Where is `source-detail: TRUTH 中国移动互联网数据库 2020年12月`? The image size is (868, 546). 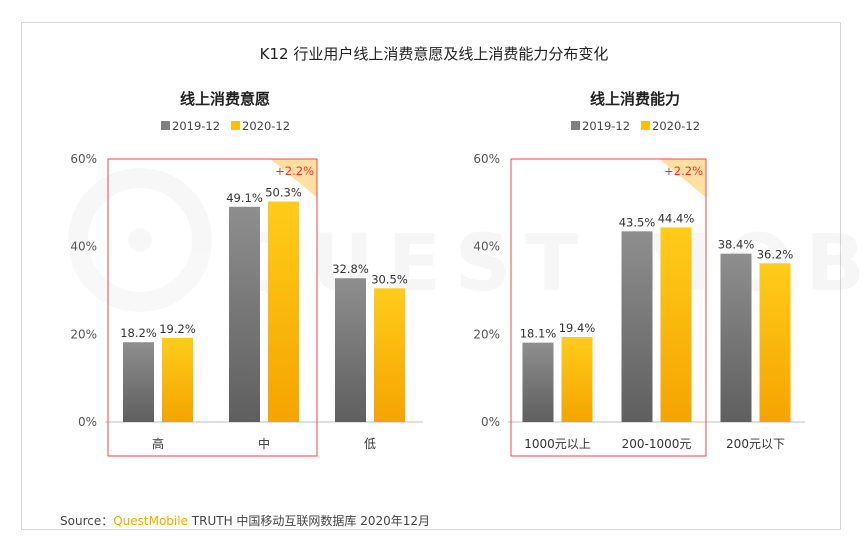 source-detail: TRUTH 中国移动互联网数据库 2020年12月 is located at coordinates (309, 521).